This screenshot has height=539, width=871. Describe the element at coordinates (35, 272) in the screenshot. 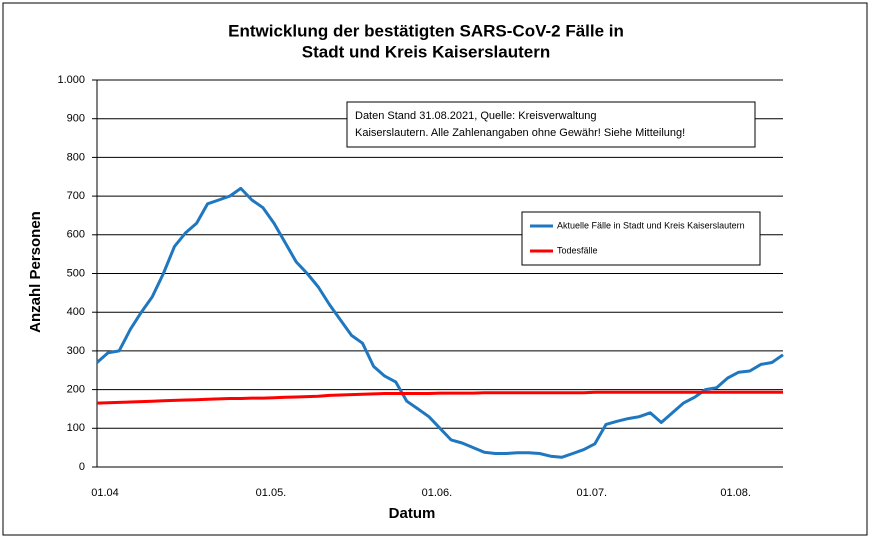

I see `y-axis-label: Anzahl Personen` at that location.